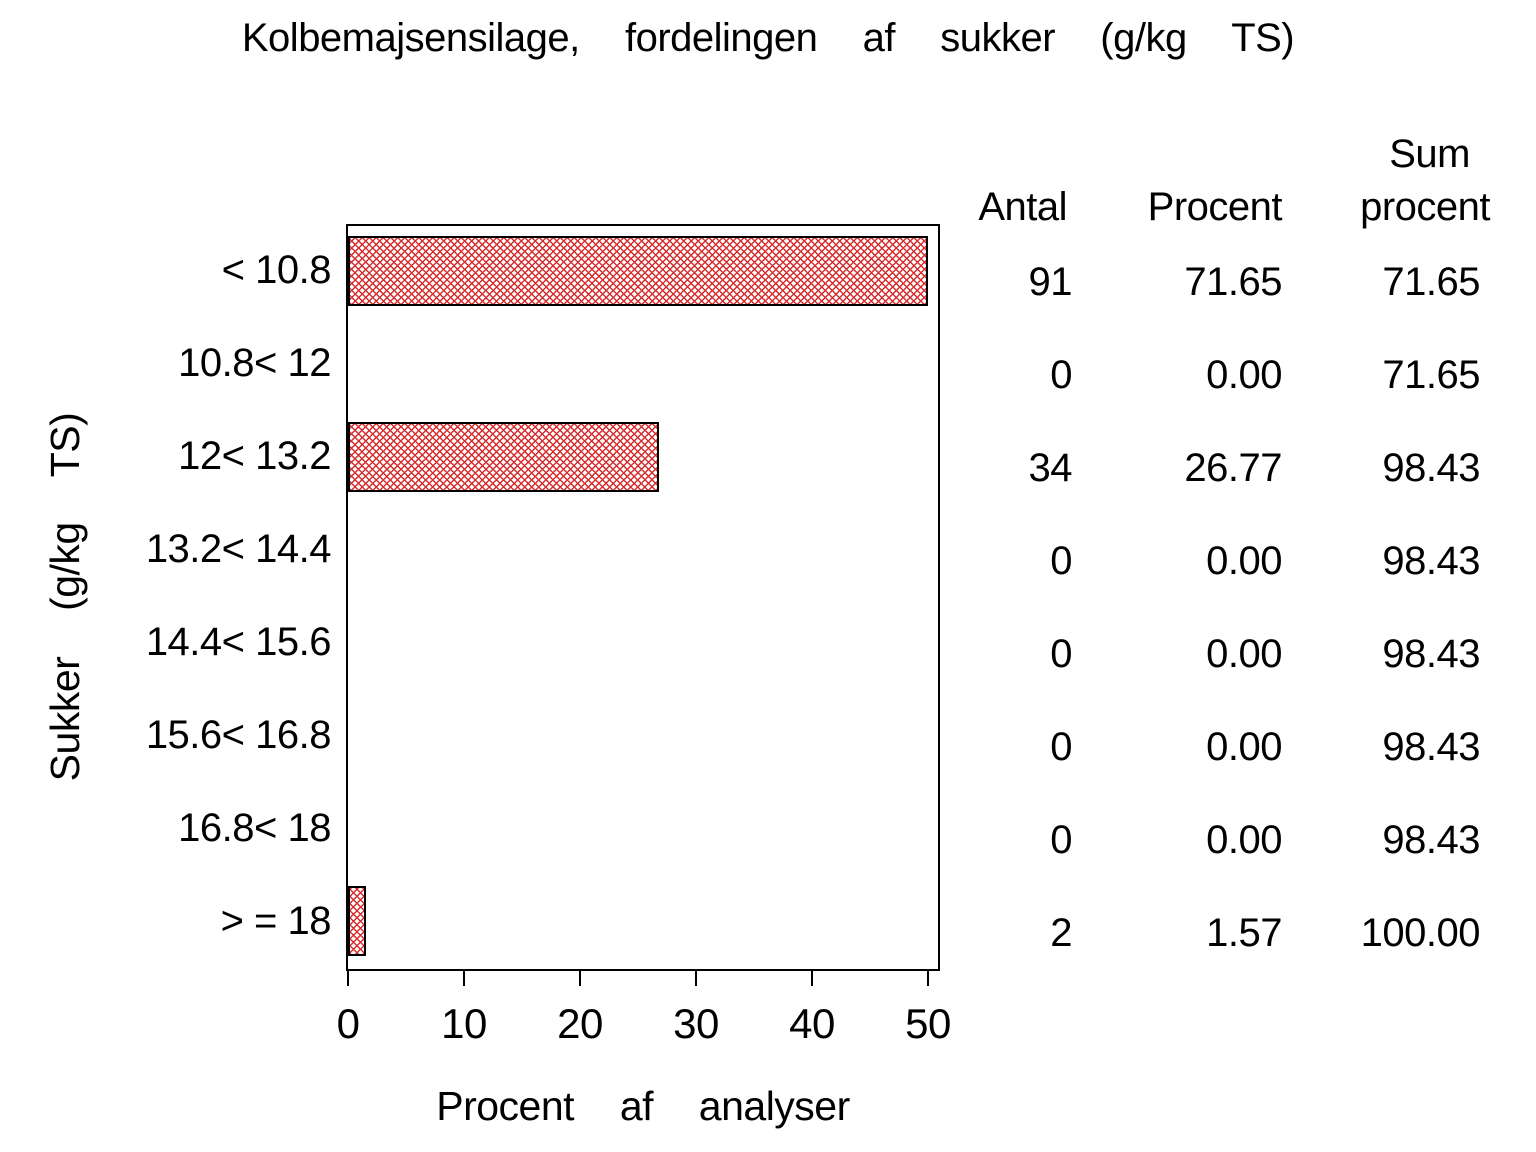 The image size is (1536, 1152). I want to click on category-label: < 10.8, so click(276, 270).